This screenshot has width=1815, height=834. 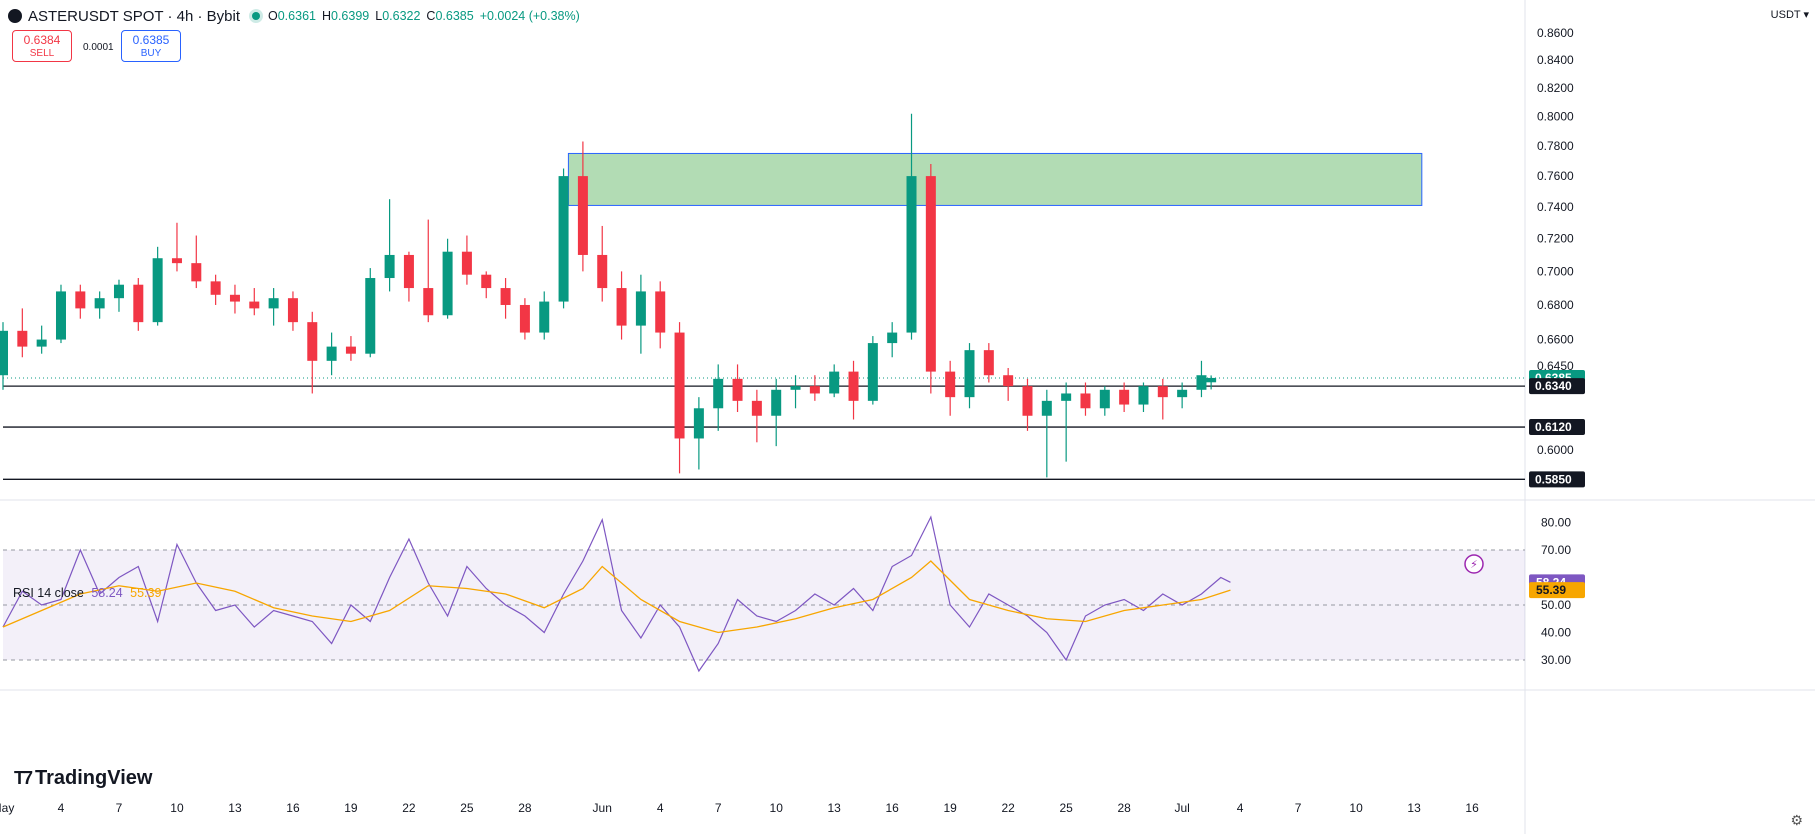 What do you see at coordinates (87, 593) in the screenshot?
I see `rsi-legend: RSI 14 close 58.24 55.39` at bounding box center [87, 593].